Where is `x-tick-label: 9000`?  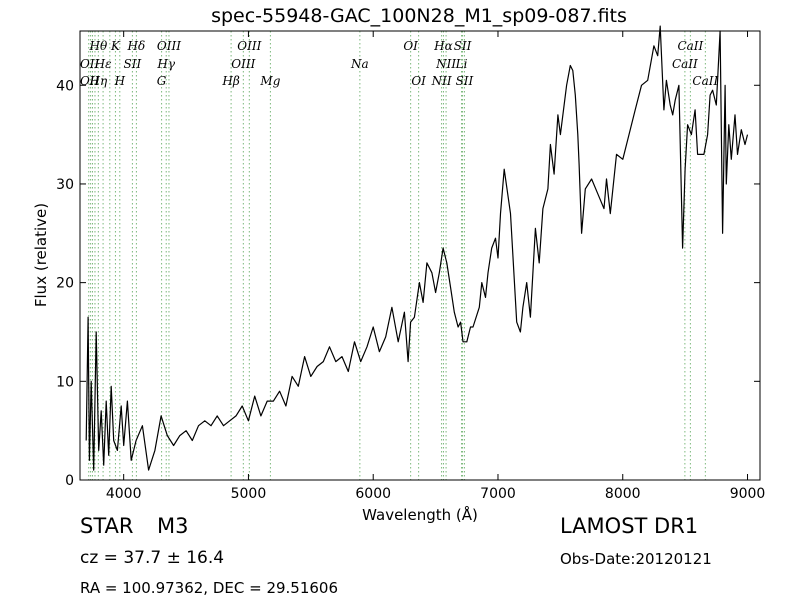
x-tick-label: 9000 is located at coordinates (748, 494).